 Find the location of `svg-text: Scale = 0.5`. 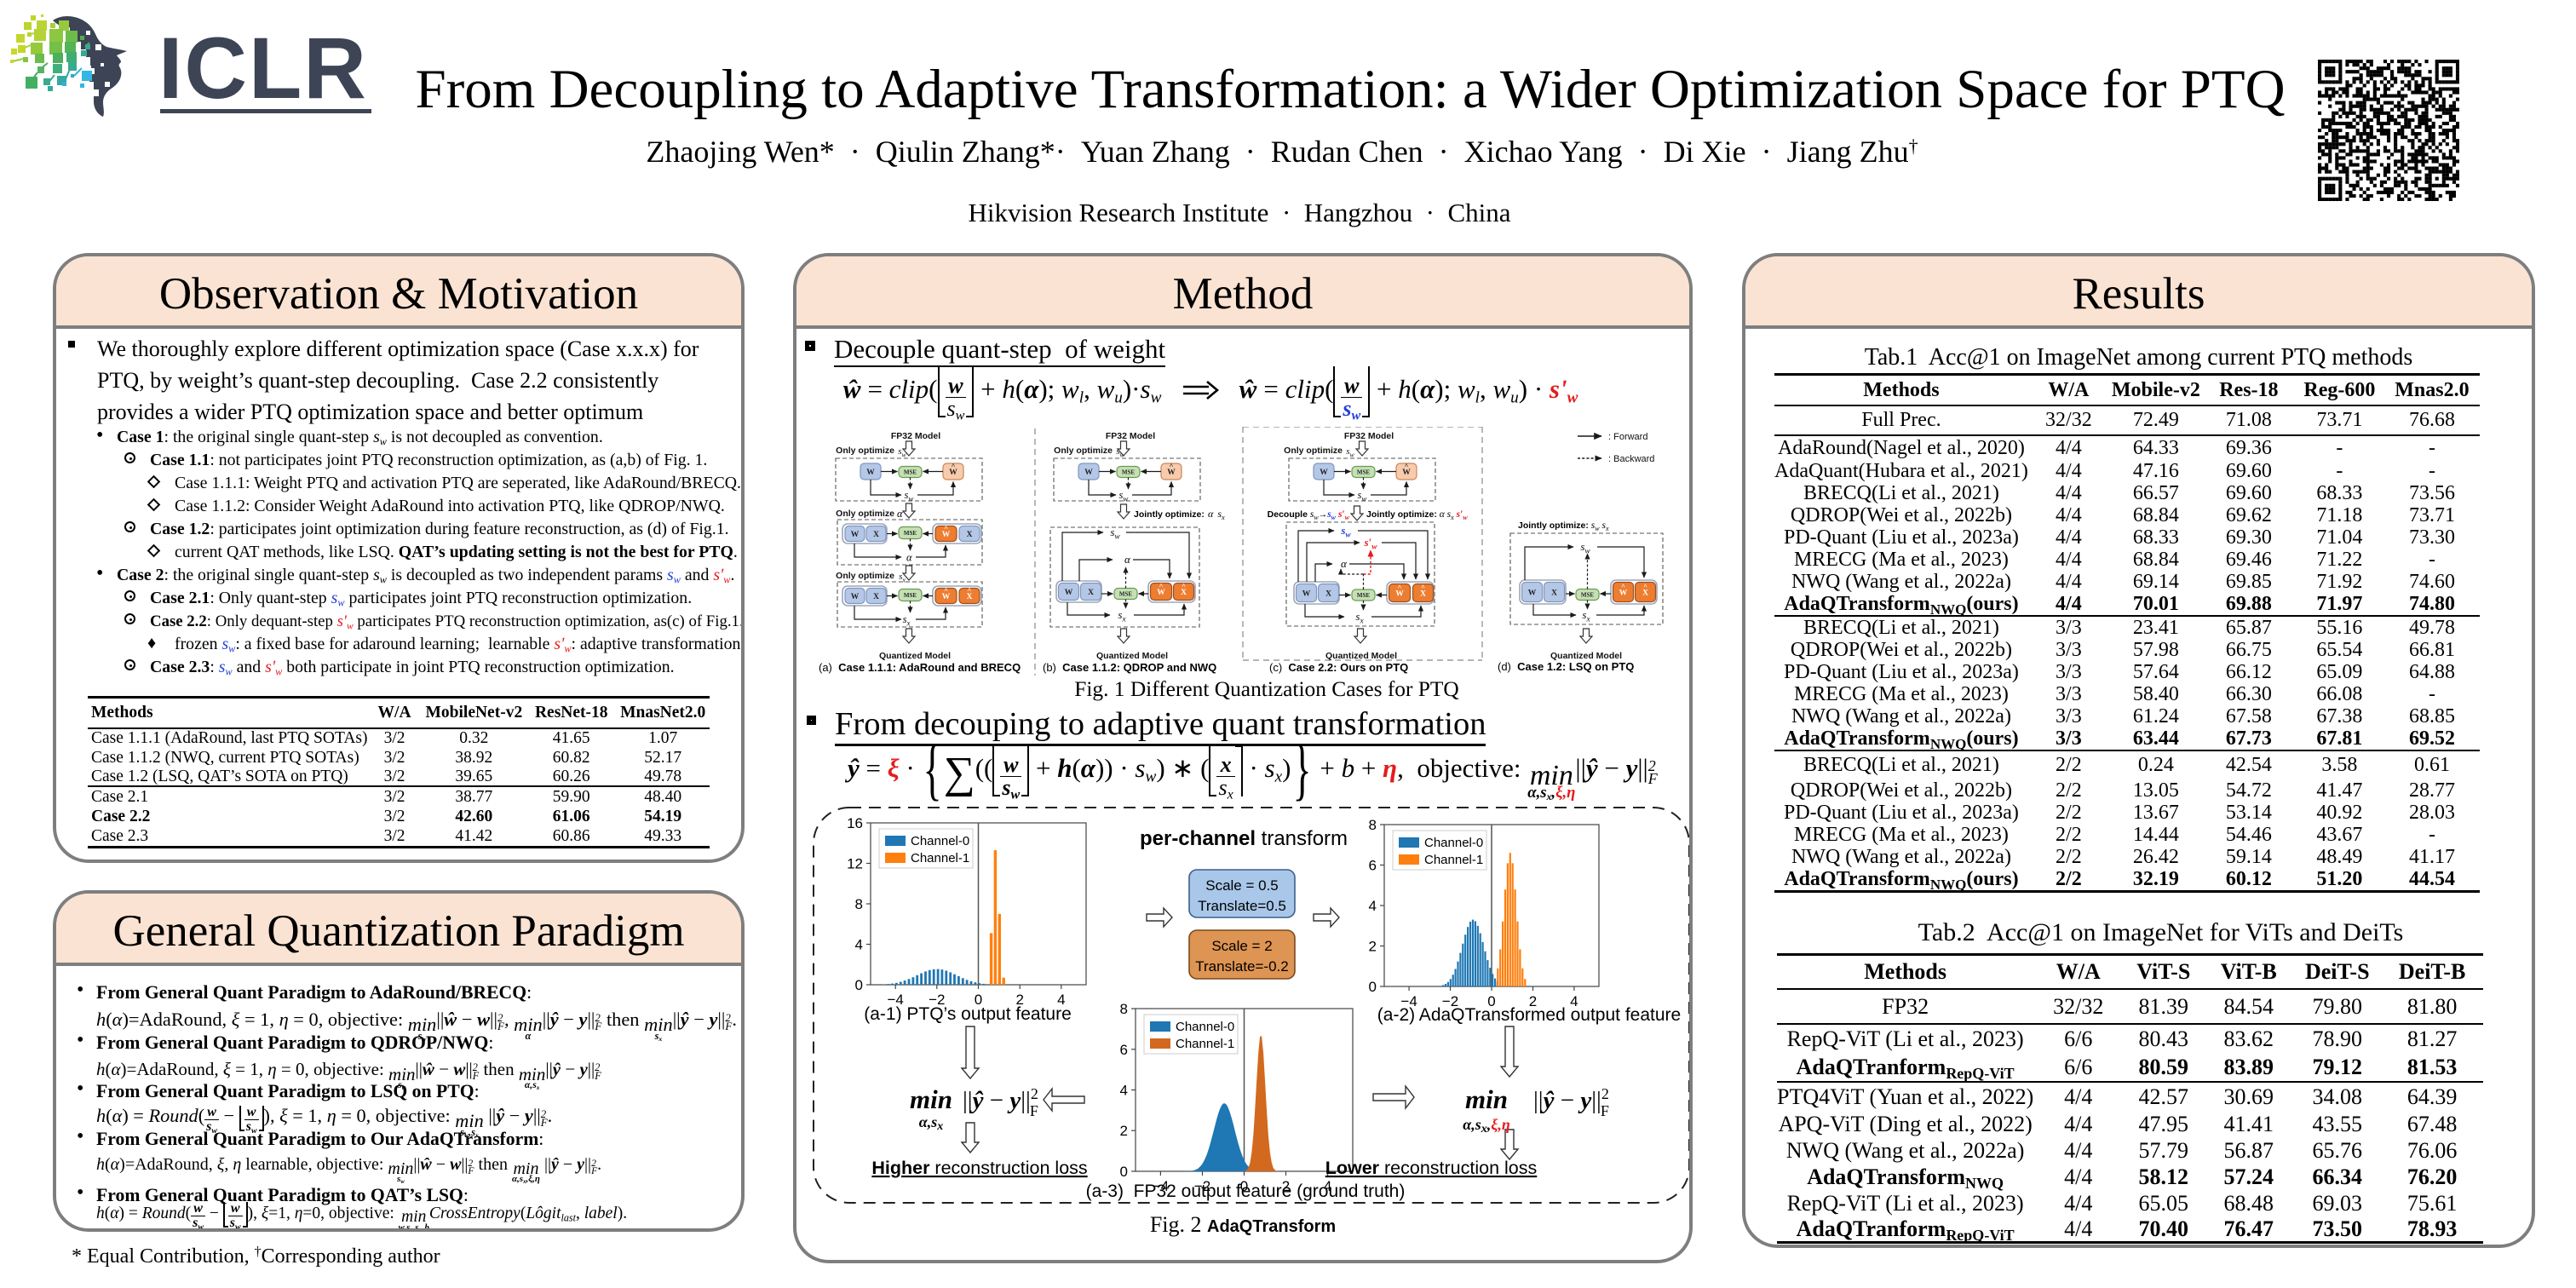

svg-text: Scale = 0.5 is located at coordinates (1242, 885).